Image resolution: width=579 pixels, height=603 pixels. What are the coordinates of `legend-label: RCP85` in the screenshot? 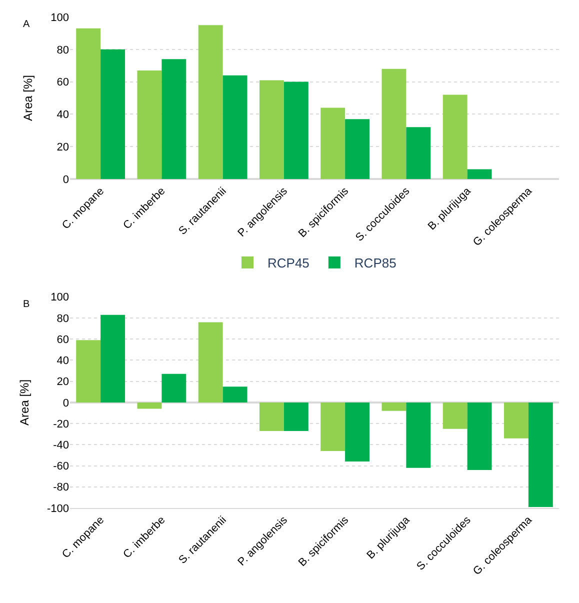 It's located at (375, 263).